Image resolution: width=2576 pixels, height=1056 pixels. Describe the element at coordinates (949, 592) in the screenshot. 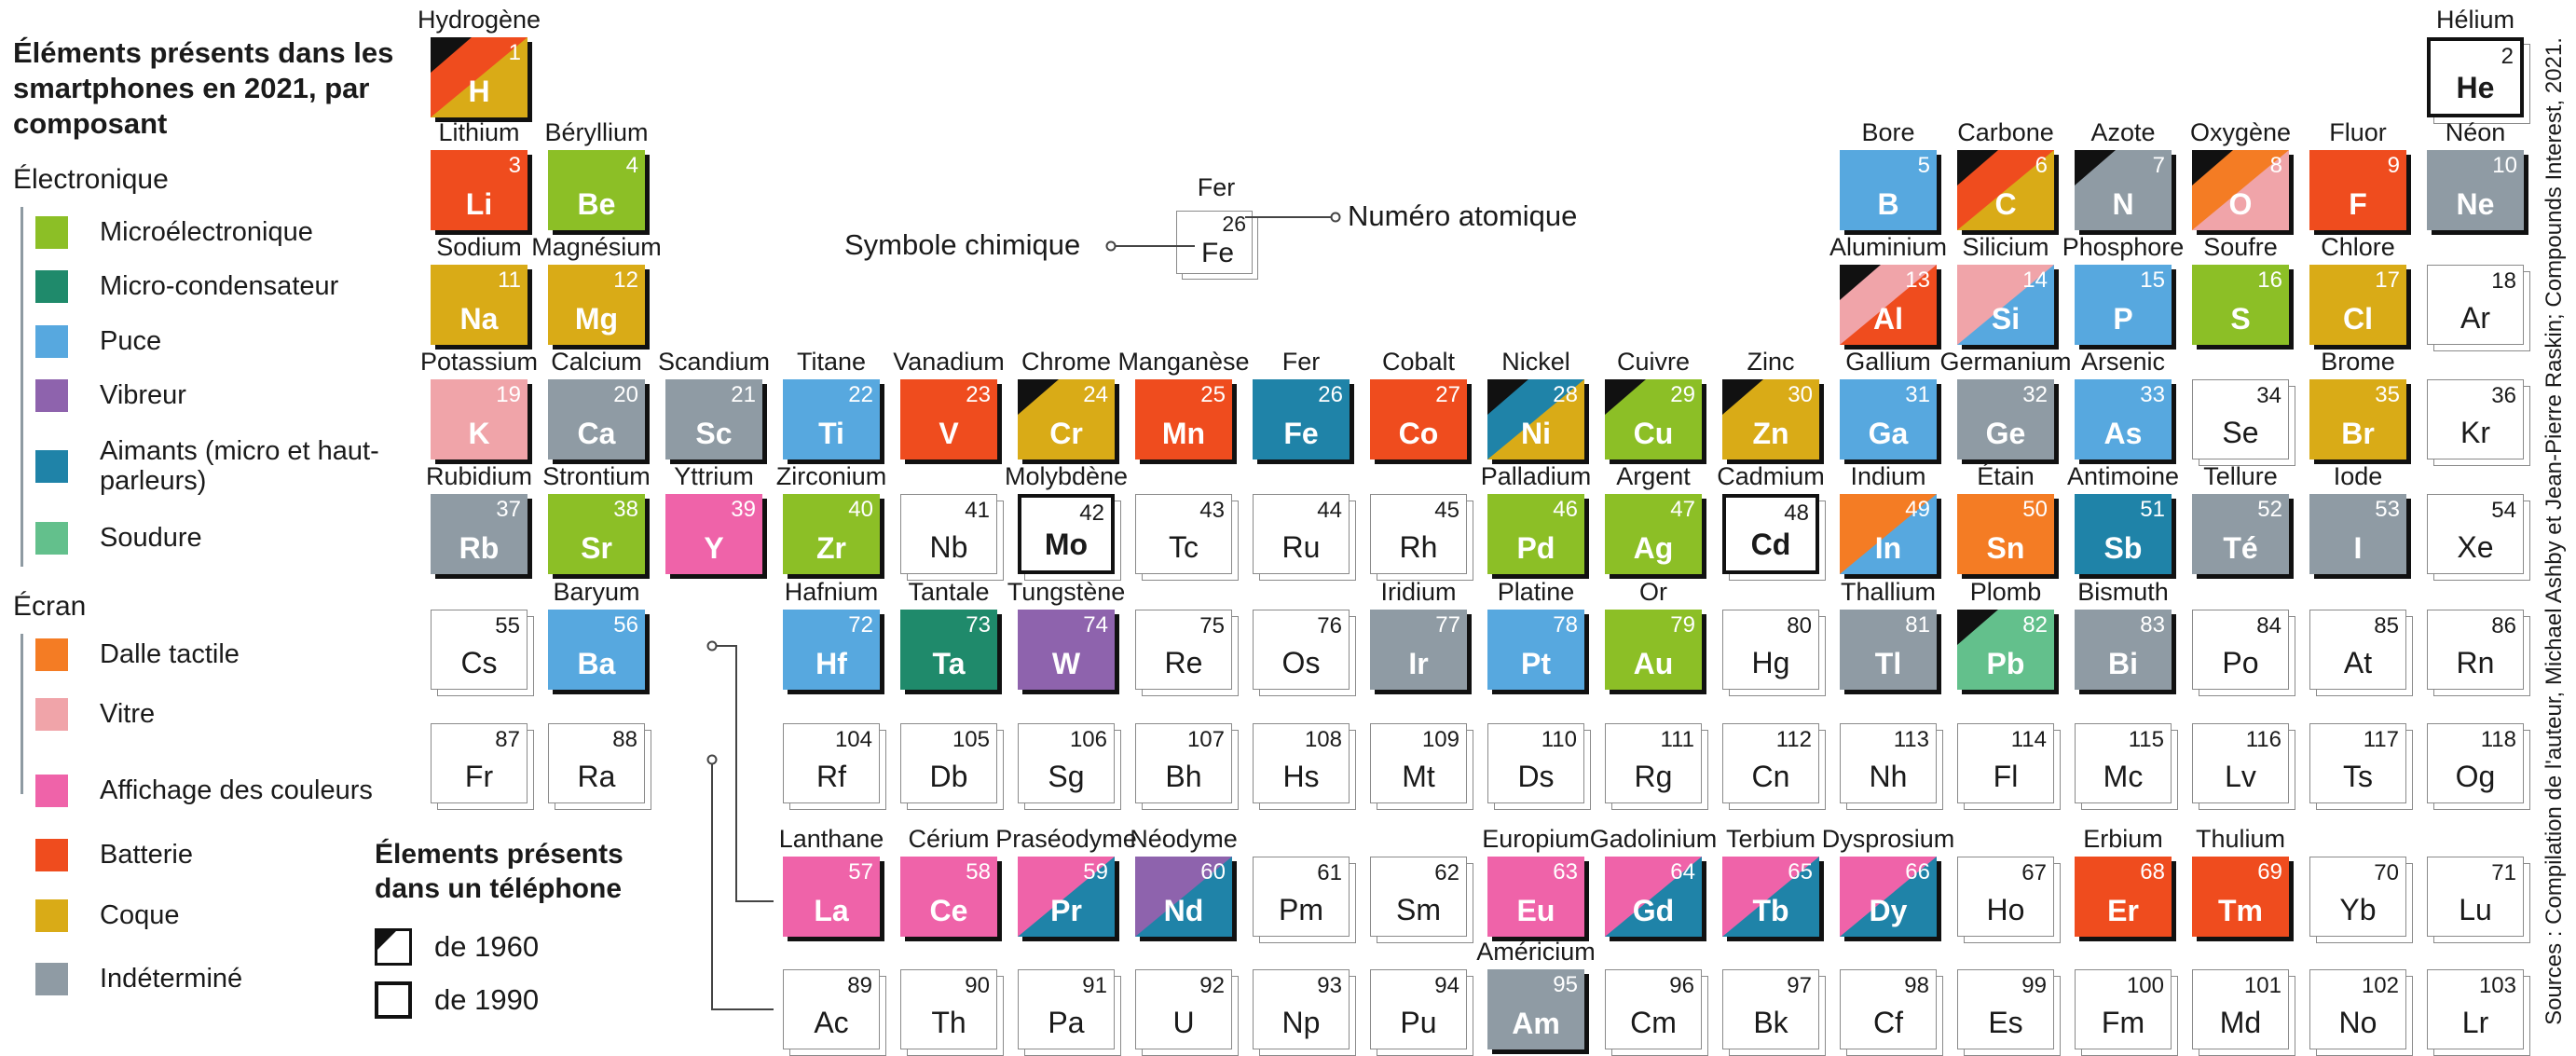

I see `element-name: Tantale` at that location.